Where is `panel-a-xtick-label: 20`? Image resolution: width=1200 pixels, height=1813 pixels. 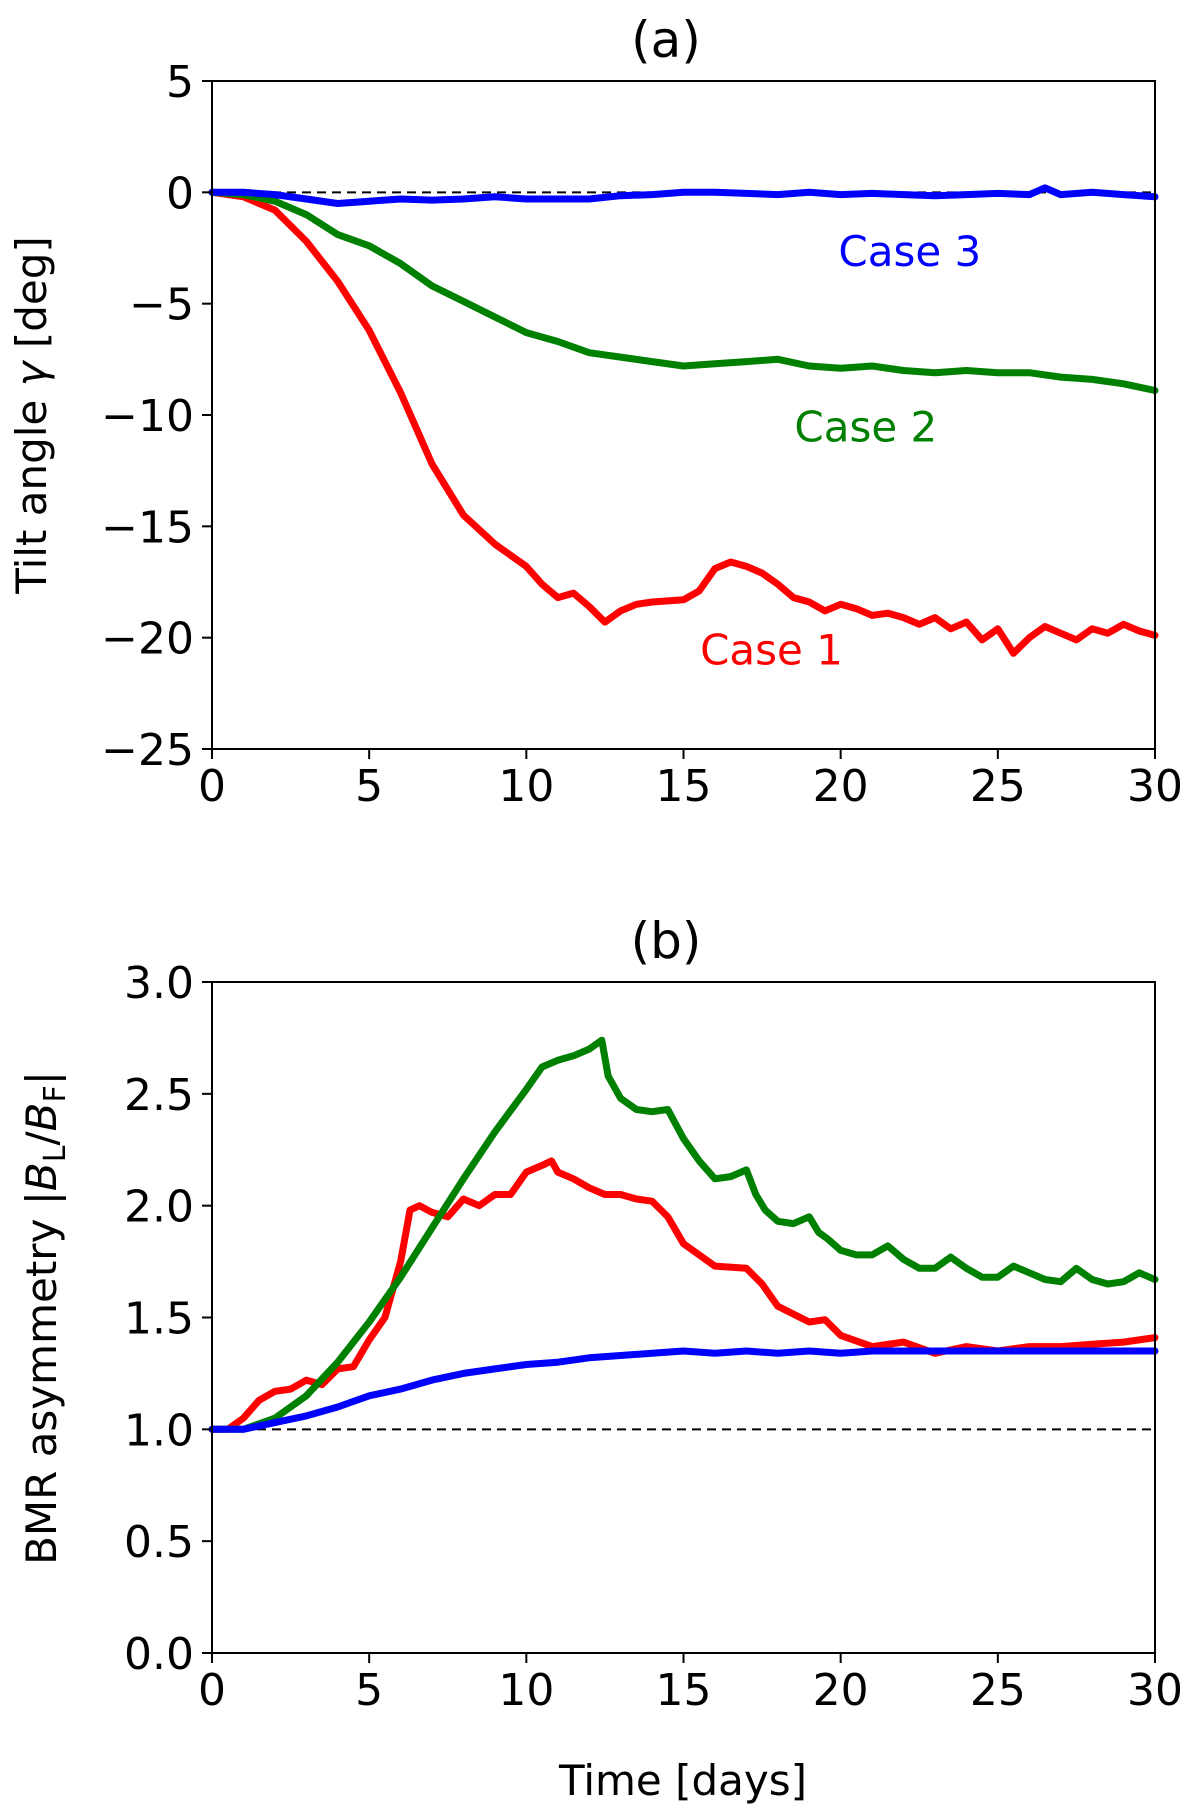
panel-a-xtick-label: 20 is located at coordinates (841, 786).